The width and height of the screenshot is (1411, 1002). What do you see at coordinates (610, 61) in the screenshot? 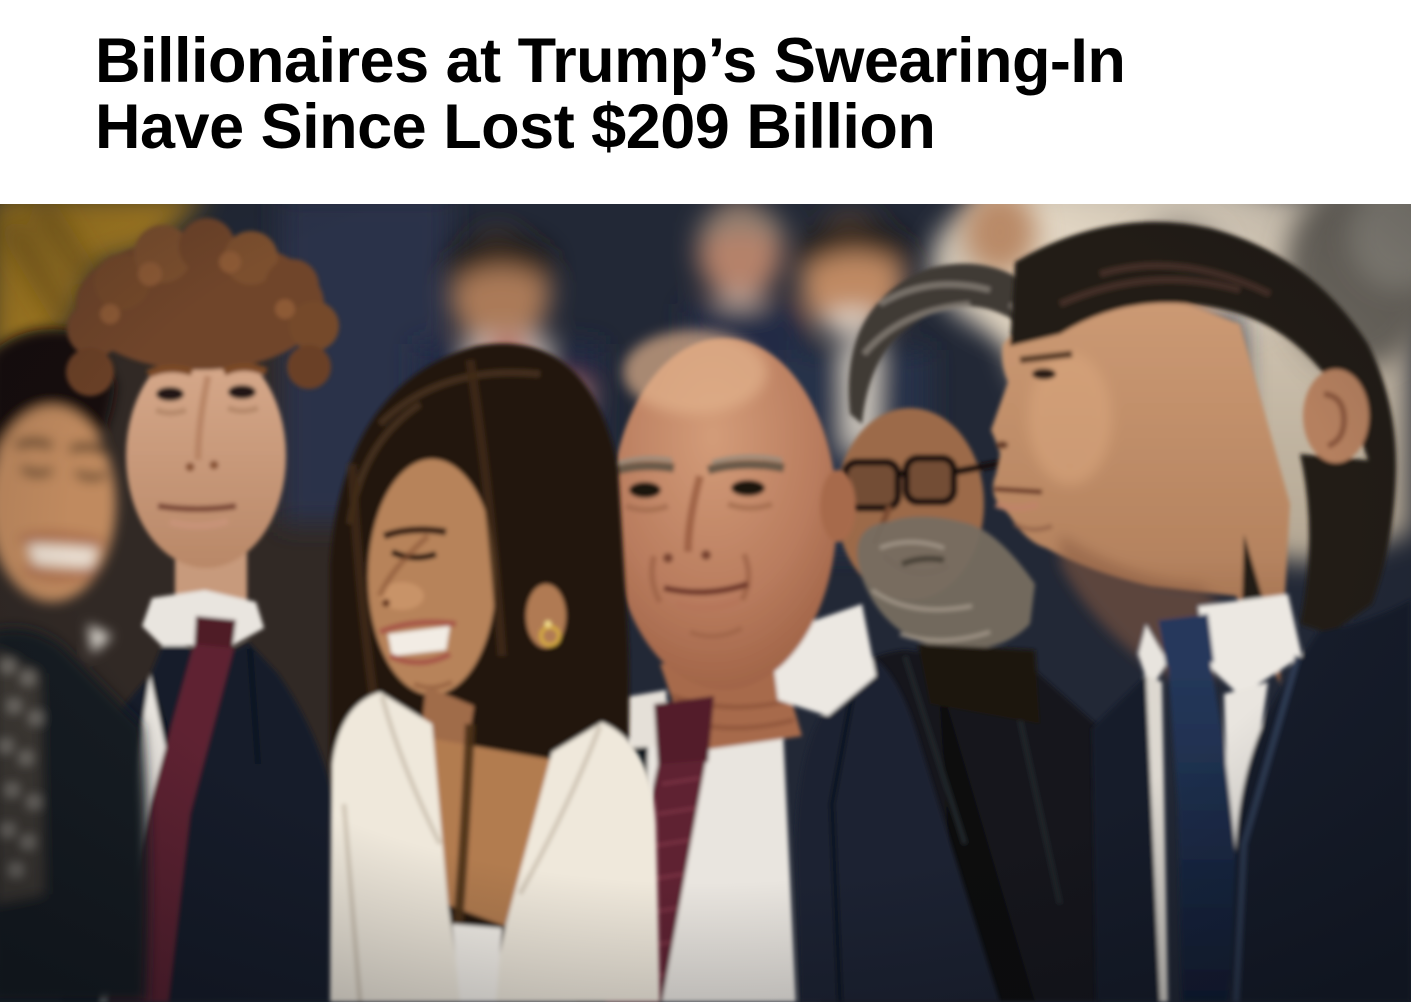
I see `headline-line-1: Billionaires at Trump’s Swearing-In` at bounding box center [610, 61].